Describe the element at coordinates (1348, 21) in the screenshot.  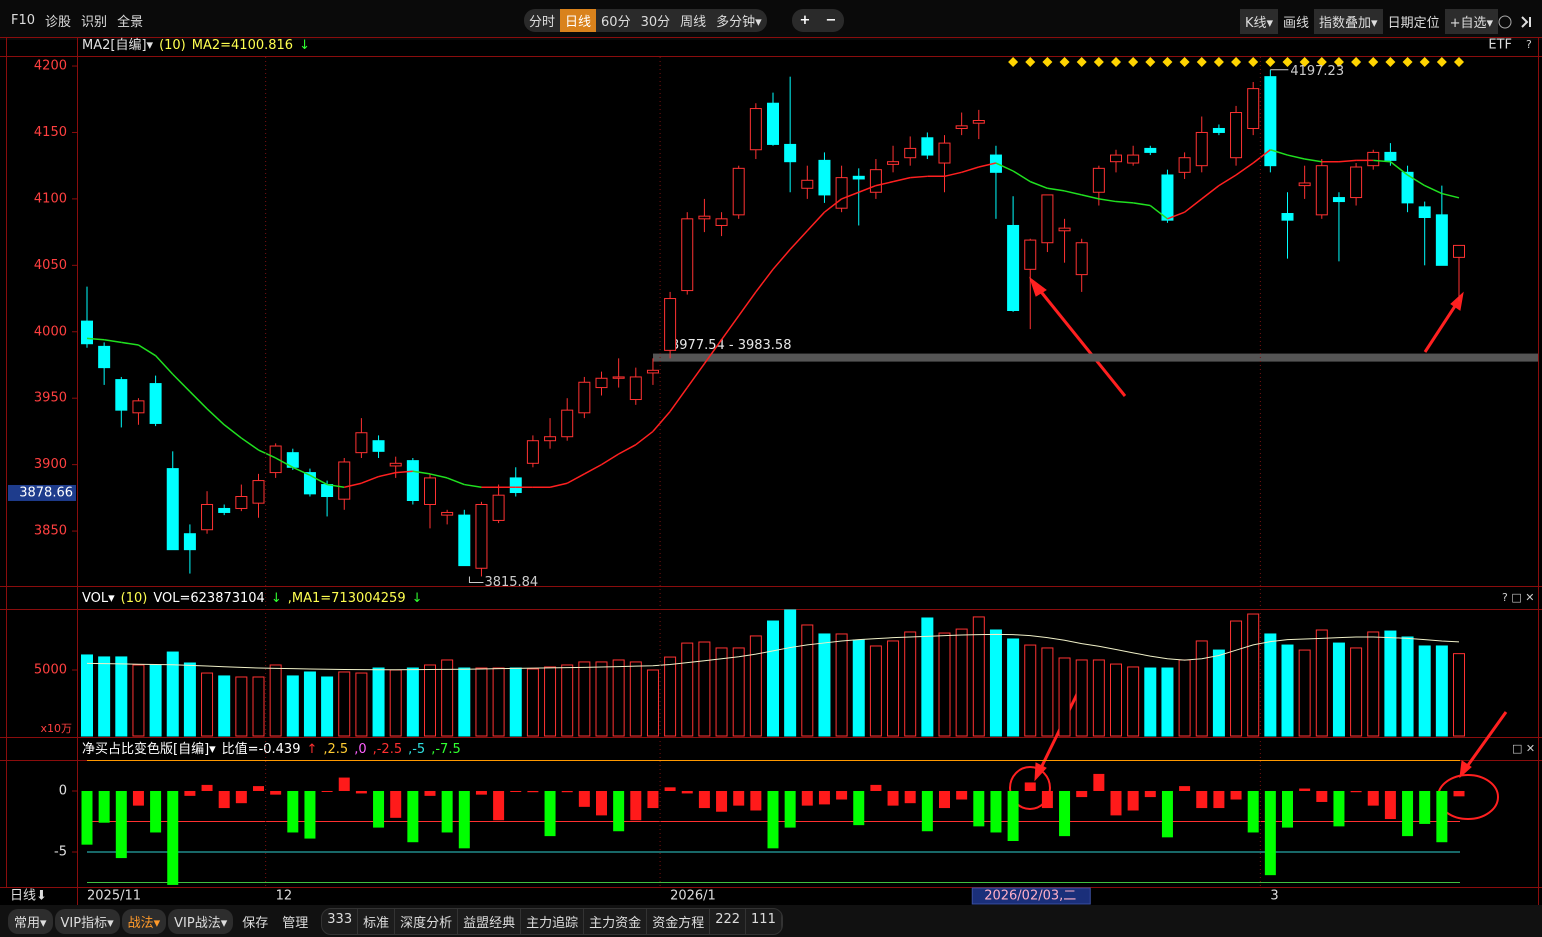
I see `tool-button: 指数叠加▾` at that location.